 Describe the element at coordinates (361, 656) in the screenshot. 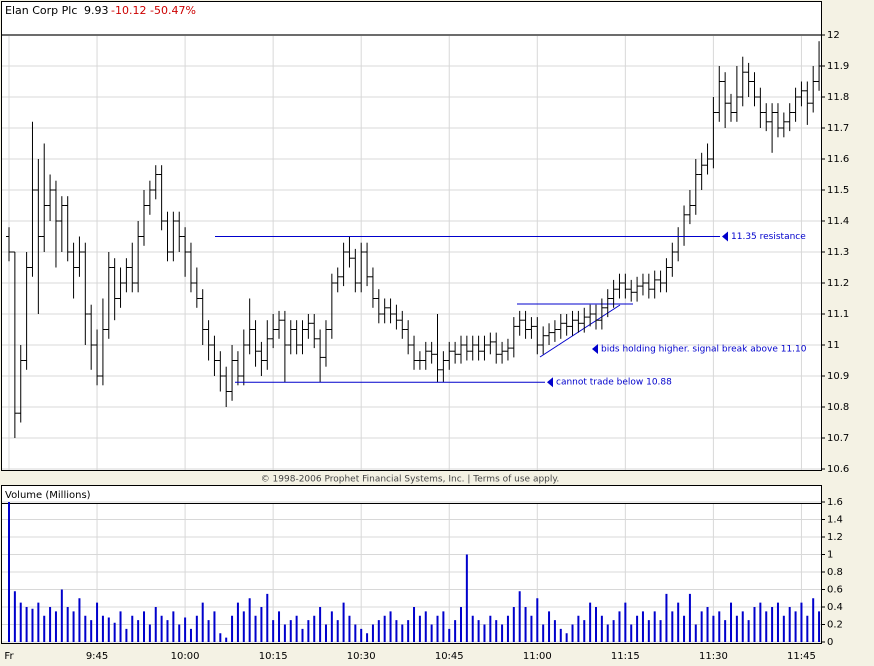

I see `x-tick-label: 10:30` at that location.